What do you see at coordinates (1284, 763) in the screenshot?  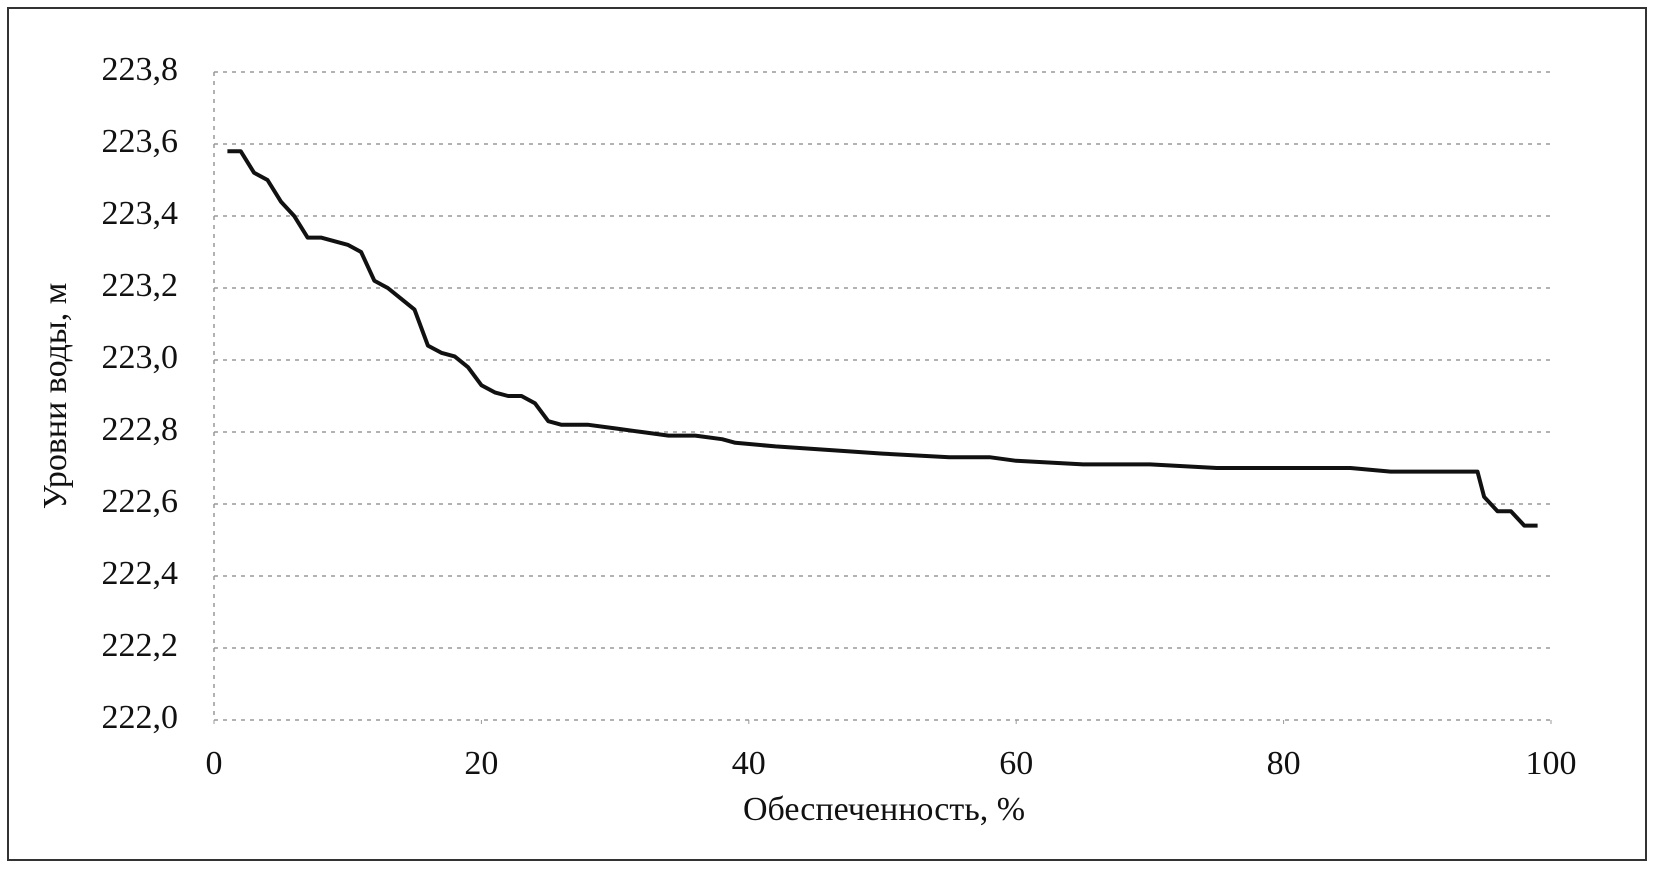 I see `x-tick-label: 80` at bounding box center [1284, 763].